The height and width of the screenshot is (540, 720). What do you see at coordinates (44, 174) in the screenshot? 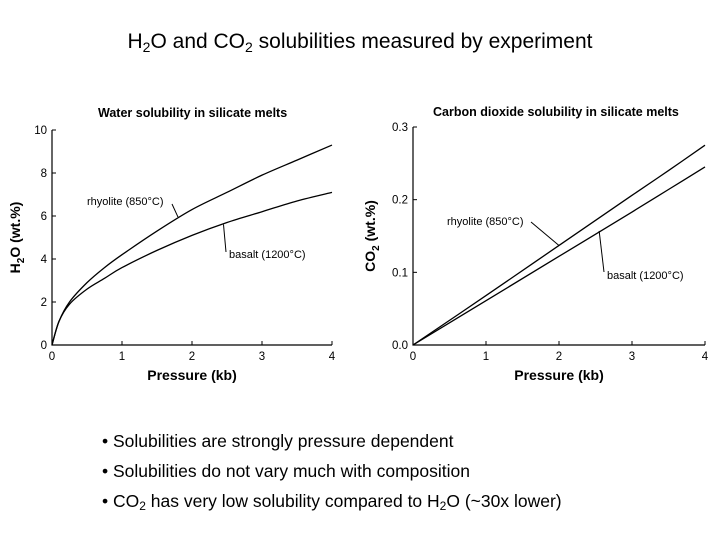
I see `y-tick-label: 8` at bounding box center [44, 174].